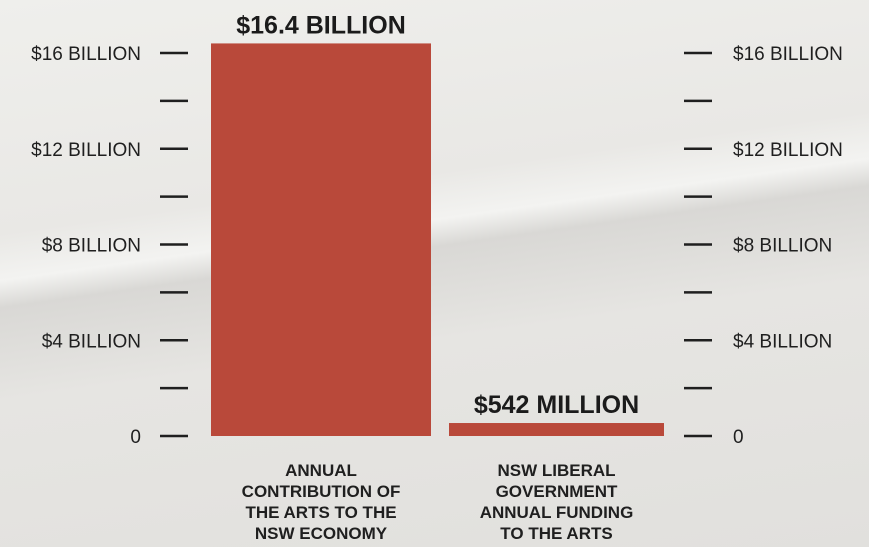 Image resolution: width=869 pixels, height=547 pixels. What do you see at coordinates (782, 246) in the screenshot?
I see `right-tick-label: $8 BILLION` at bounding box center [782, 246].